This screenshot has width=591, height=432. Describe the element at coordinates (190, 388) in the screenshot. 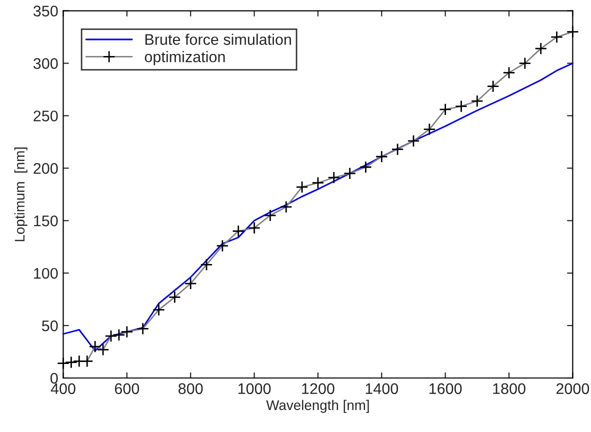

I see `x-tick-label: 800` at that location.